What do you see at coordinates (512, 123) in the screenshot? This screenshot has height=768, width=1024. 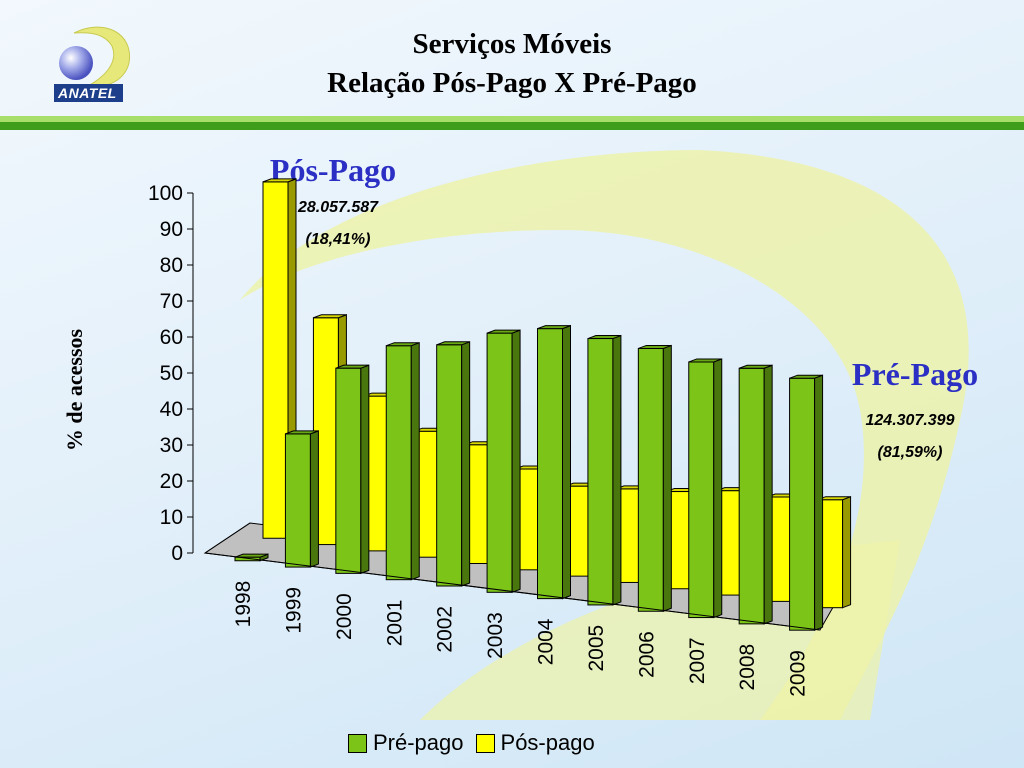 I see `header-divider` at bounding box center [512, 123].